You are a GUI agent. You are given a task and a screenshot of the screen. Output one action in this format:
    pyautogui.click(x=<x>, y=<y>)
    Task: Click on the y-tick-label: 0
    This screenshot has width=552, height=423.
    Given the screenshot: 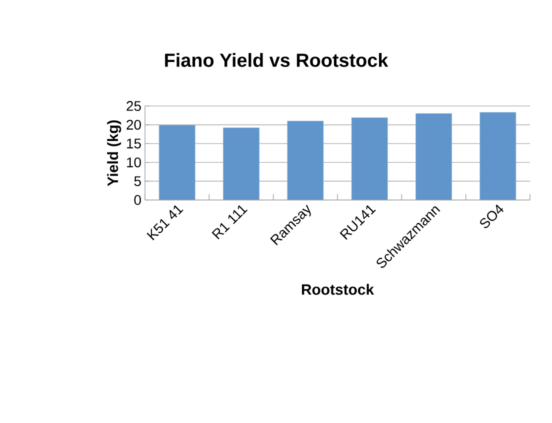 What is the action you would take?
    pyautogui.click(x=137, y=200)
    